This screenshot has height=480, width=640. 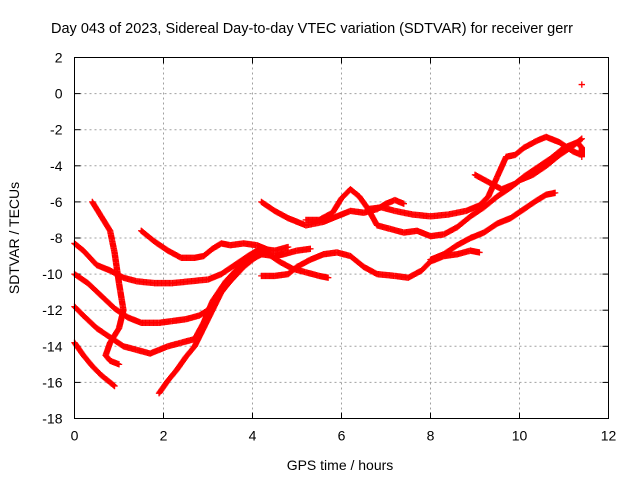 I want to click on series-outlier, so click(x=581, y=84).